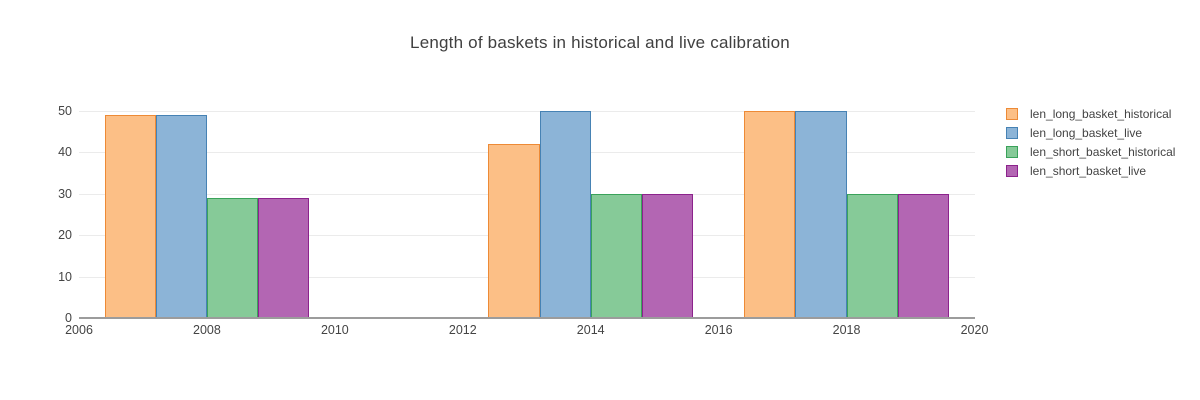 The width and height of the screenshot is (1200, 400). Describe the element at coordinates (65, 152) in the screenshot. I see `y-tick-label: 40` at that location.